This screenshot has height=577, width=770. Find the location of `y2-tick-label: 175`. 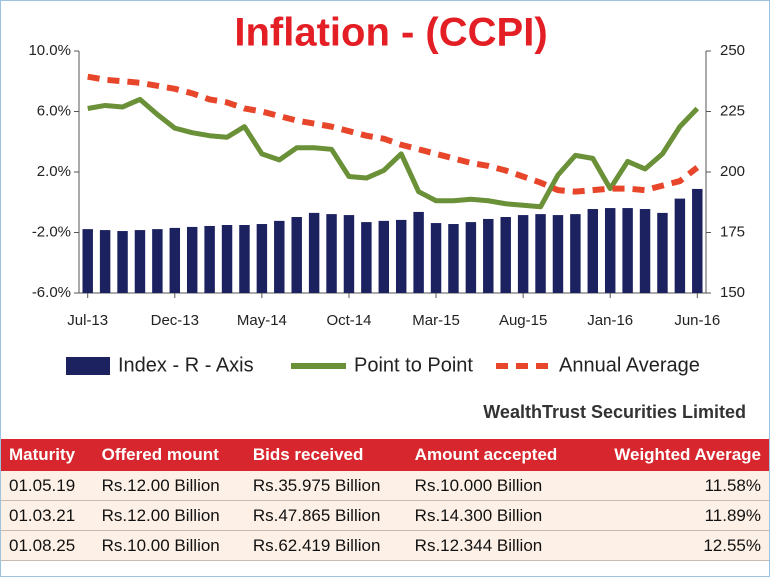

y2-tick-label: 175 is located at coordinates (732, 231).